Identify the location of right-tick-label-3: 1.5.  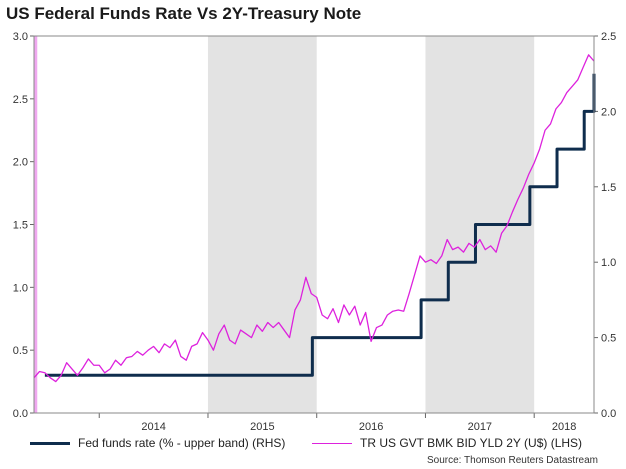
(608, 188).